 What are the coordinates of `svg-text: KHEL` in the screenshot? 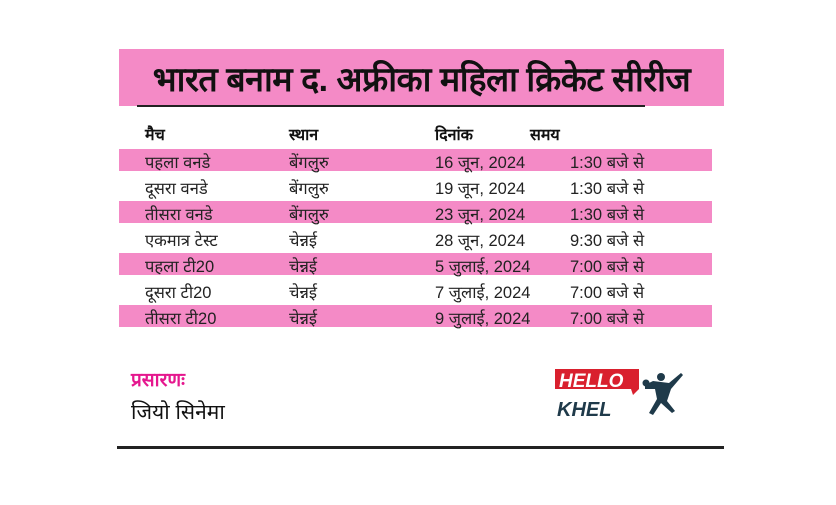 It's located at (584, 409).